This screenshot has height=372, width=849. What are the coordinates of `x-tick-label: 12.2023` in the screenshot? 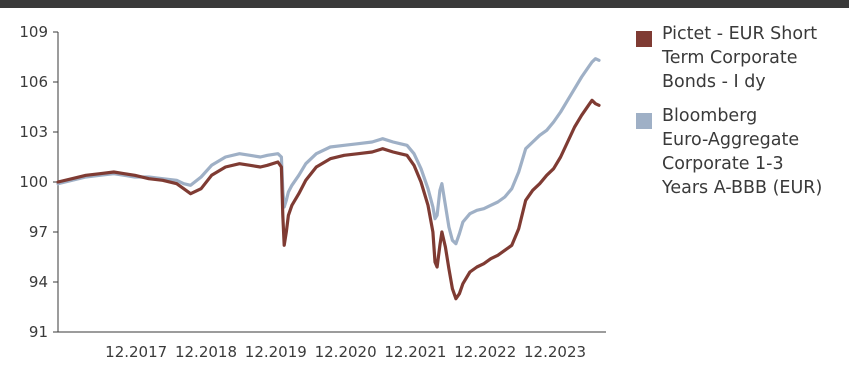 It's located at (555, 352).